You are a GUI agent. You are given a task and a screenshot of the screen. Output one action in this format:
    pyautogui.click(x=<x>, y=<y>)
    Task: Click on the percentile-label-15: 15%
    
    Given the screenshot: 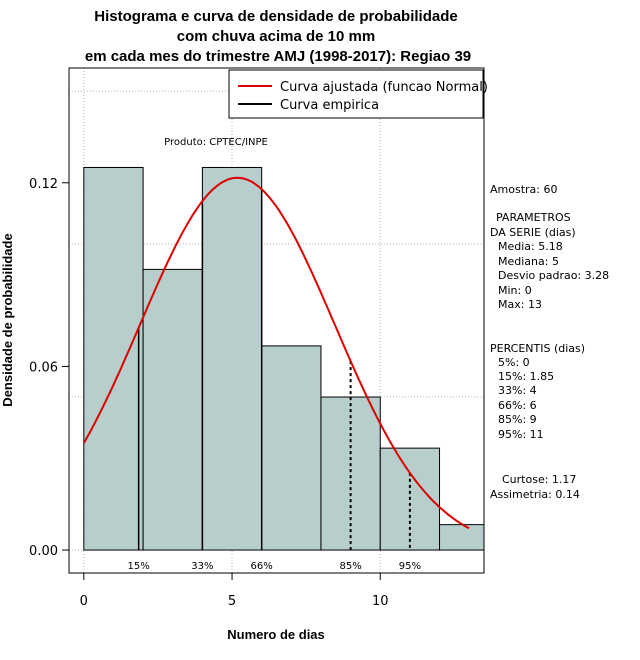 What is the action you would take?
    pyautogui.click(x=139, y=566)
    